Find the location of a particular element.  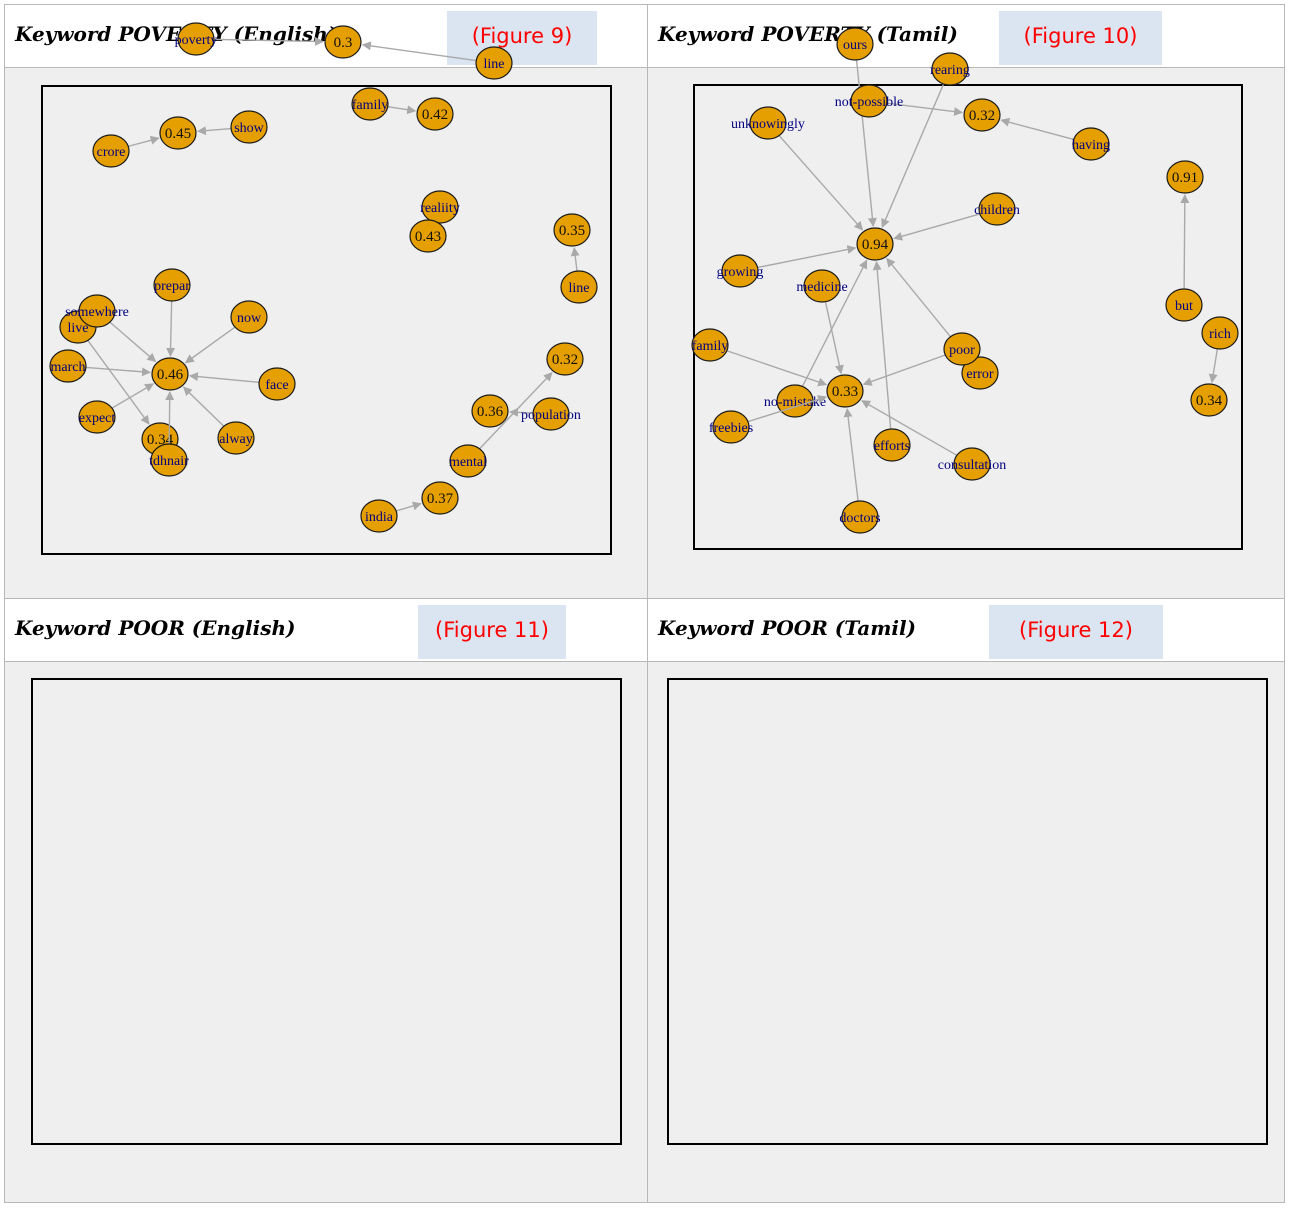

node-face: face is located at coordinates (277, 384).